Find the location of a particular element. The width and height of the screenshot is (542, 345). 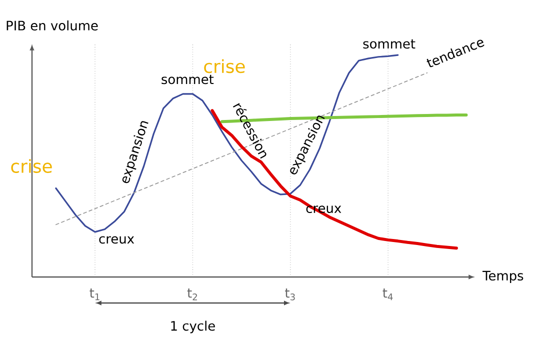

text: 1 cycle is located at coordinates (193, 327).